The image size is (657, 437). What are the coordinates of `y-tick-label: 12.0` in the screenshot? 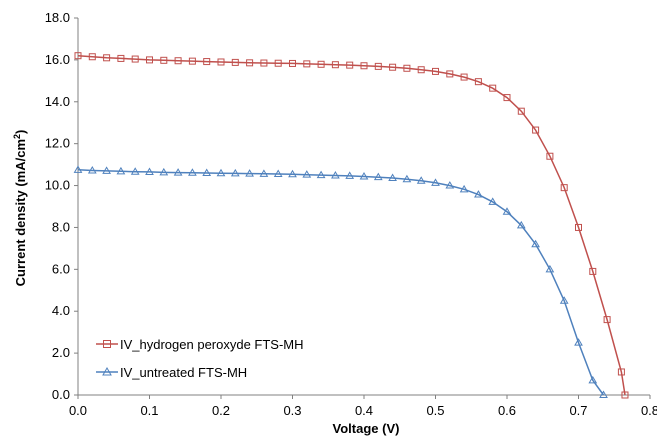 It's located at (57, 143).